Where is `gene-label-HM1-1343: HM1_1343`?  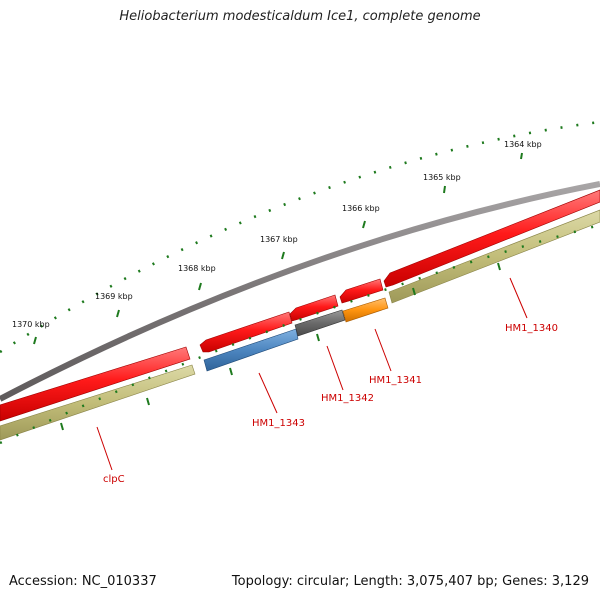 gene-label-HM1-1343: HM1_1343 is located at coordinates (278, 423).